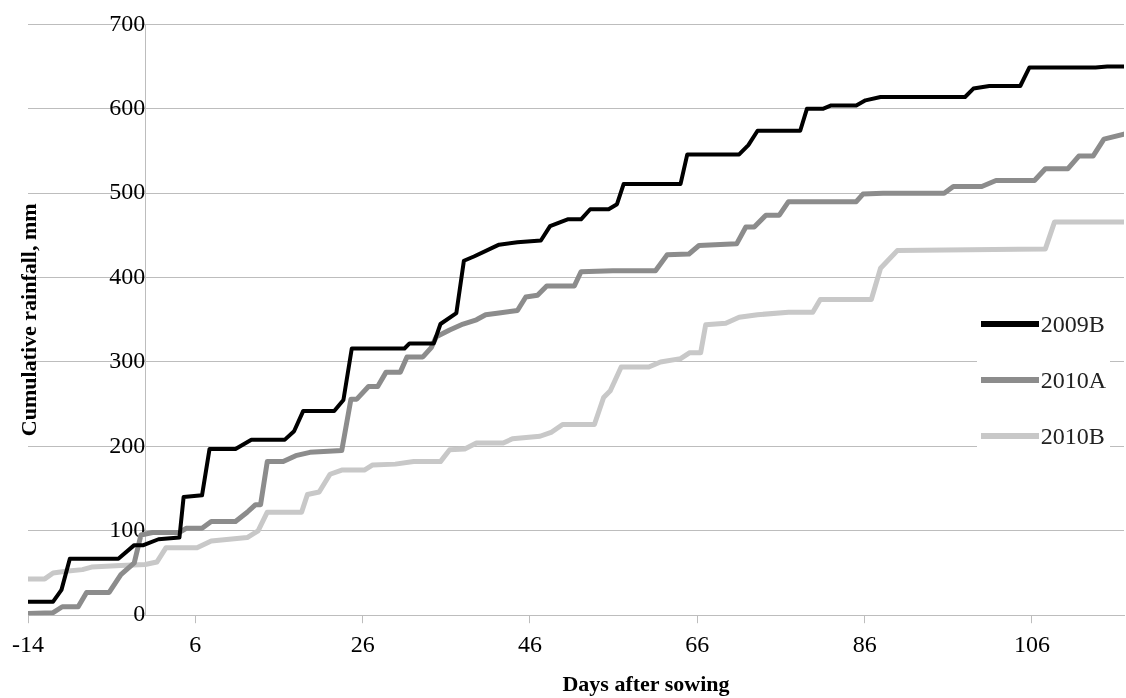 This screenshot has height=698, width=1126. What do you see at coordinates (1072, 436) in the screenshot?
I see `legend-label: 2010B` at bounding box center [1072, 436].